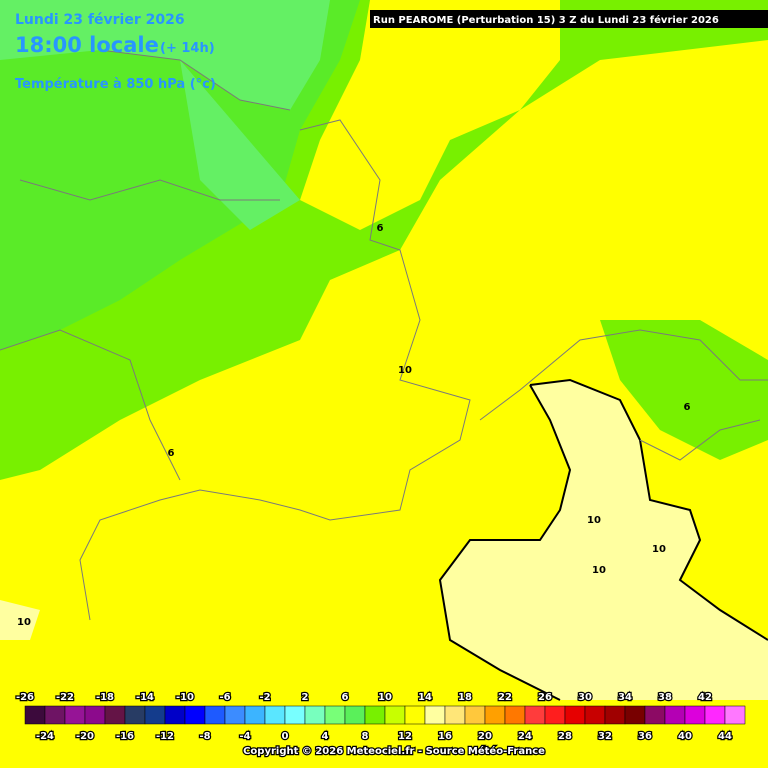 Image resolution: width=768 pixels, height=768 pixels. What do you see at coordinates (165, 736) in the screenshot?
I see `legend-label: -12` at bounding box center [165, 736].